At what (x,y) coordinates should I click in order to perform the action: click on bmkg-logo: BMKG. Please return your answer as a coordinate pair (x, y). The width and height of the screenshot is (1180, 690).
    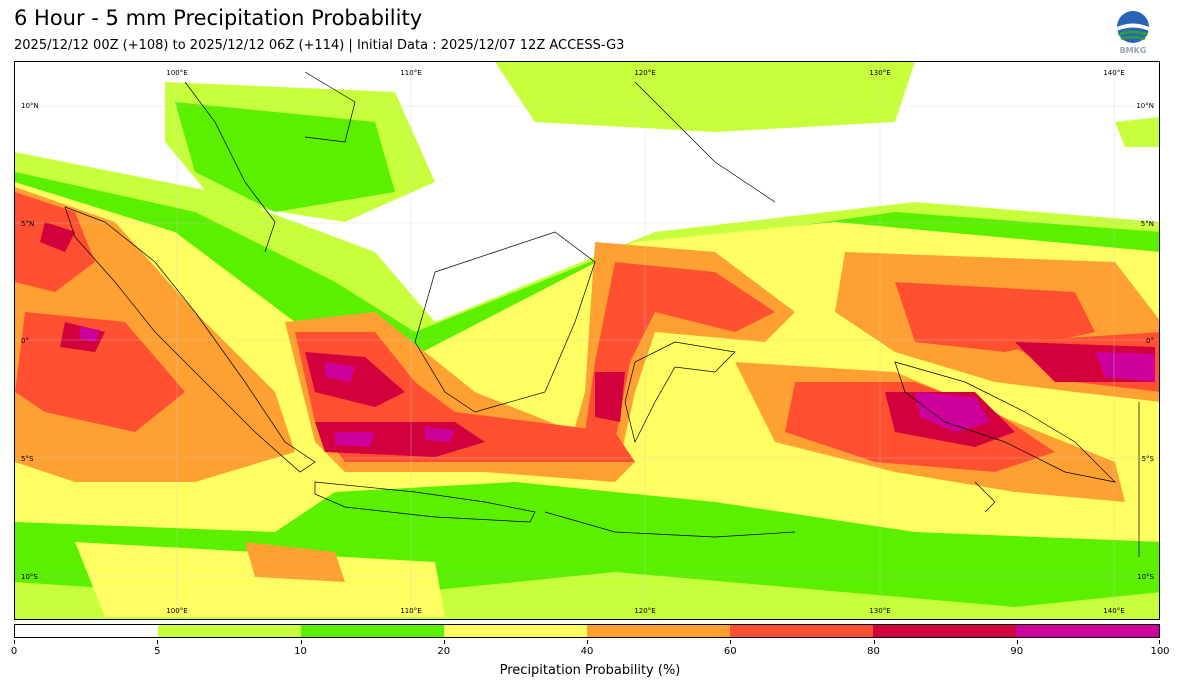
    Looking at the image, I should click on (1133, 33).